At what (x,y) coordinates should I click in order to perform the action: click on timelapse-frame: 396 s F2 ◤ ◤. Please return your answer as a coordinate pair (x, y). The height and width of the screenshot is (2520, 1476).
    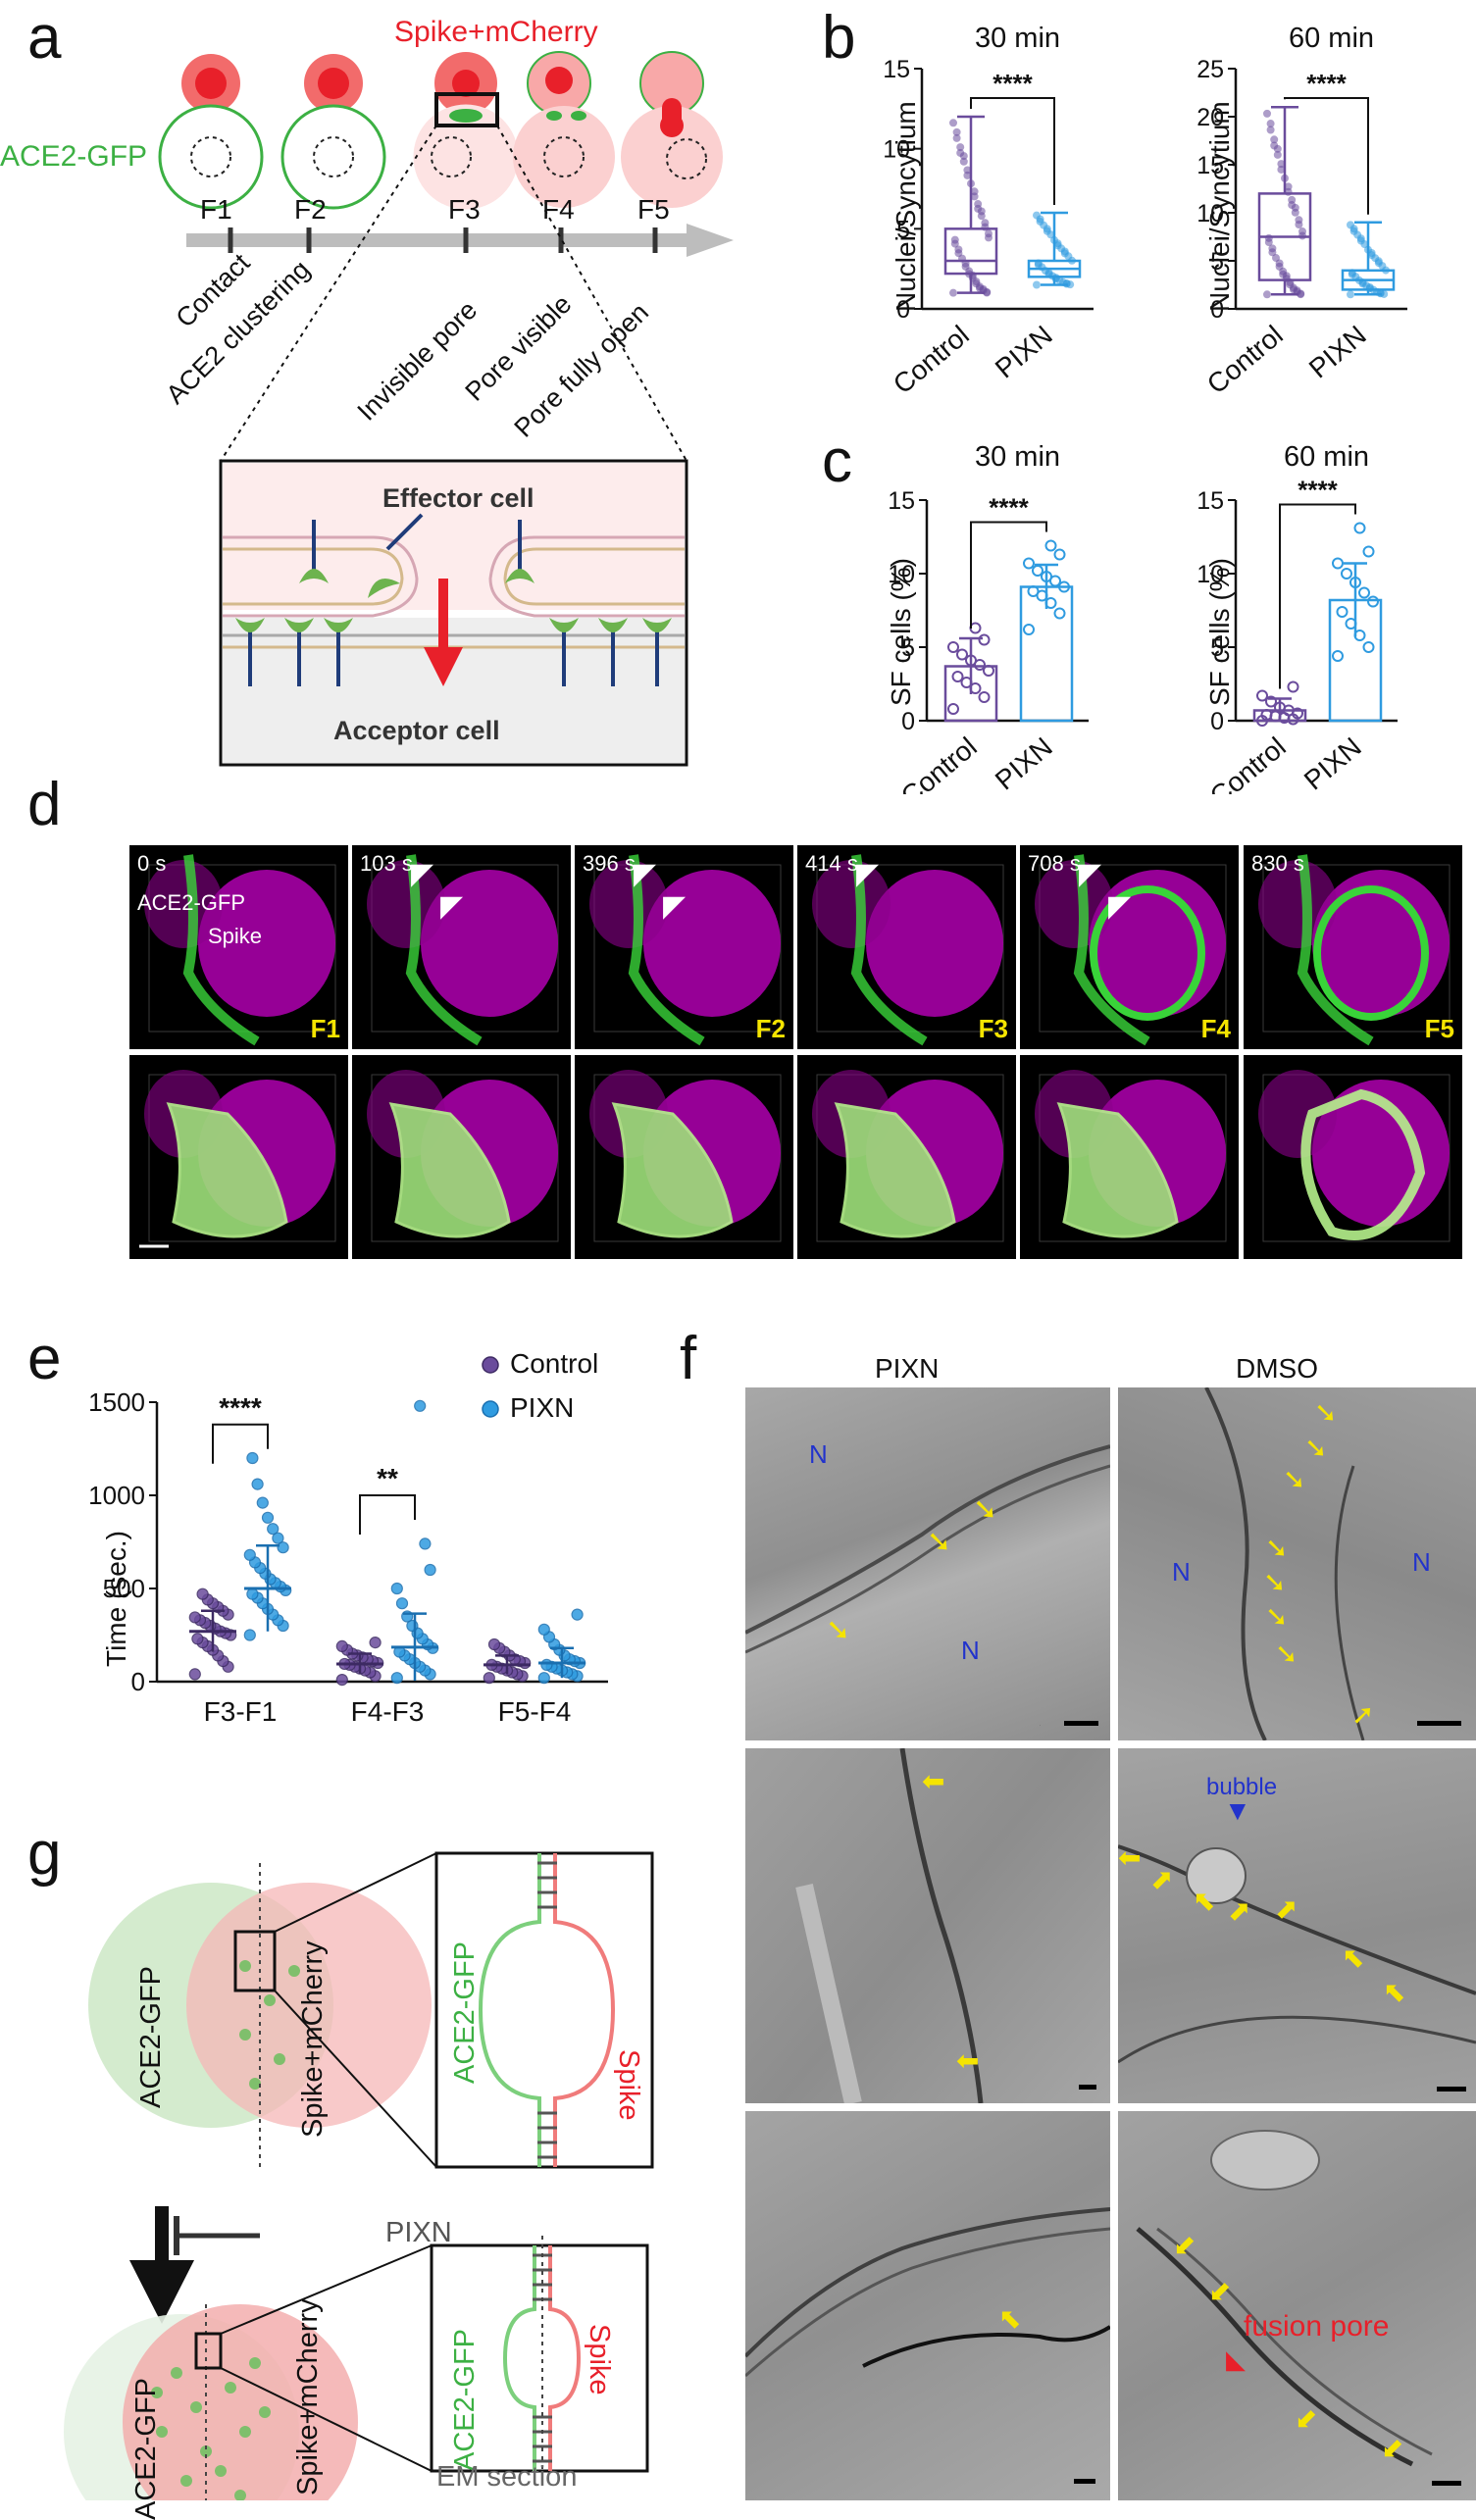
    Looking at the image, I should click on (684, 947).